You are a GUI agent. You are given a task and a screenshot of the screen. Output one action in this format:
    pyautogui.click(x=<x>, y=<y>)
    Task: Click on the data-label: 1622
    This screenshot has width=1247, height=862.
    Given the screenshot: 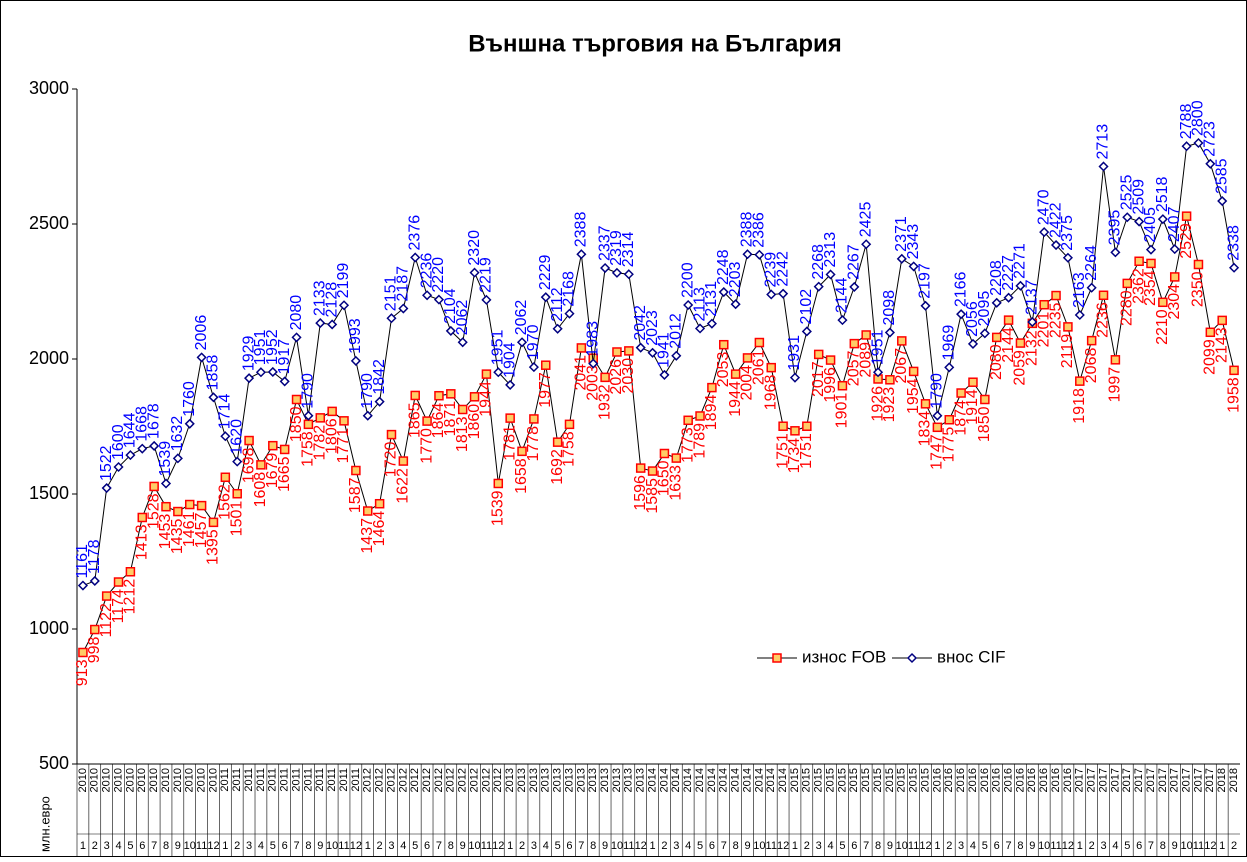 What is the action you would take?
    pyautogui.click(x=403, y=486)
    